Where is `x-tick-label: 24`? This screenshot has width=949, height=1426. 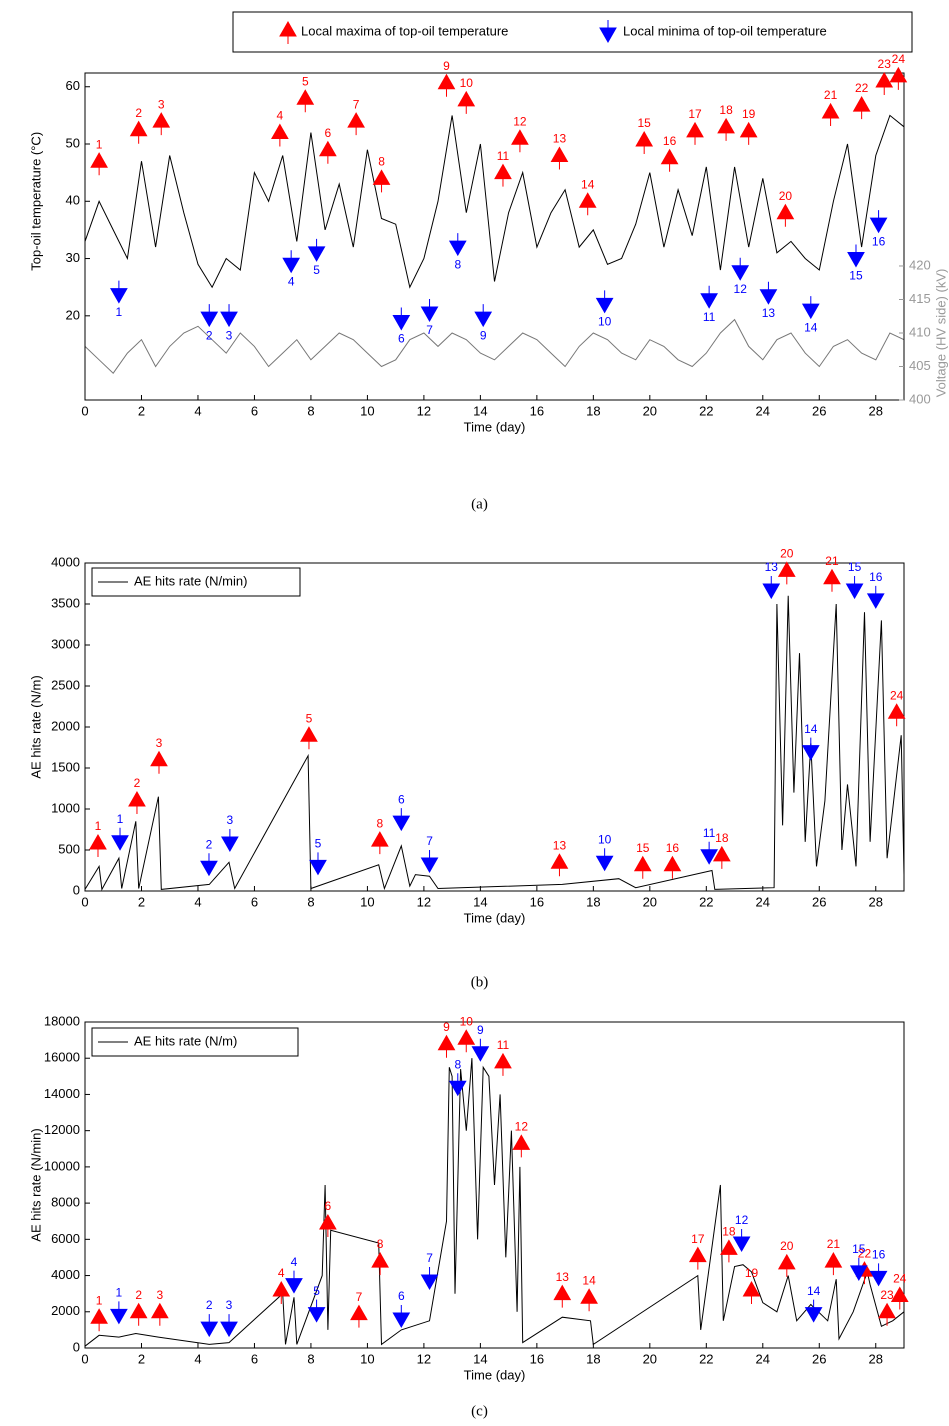 x-tick-label: 24 is located at coordinates (763, 1358).